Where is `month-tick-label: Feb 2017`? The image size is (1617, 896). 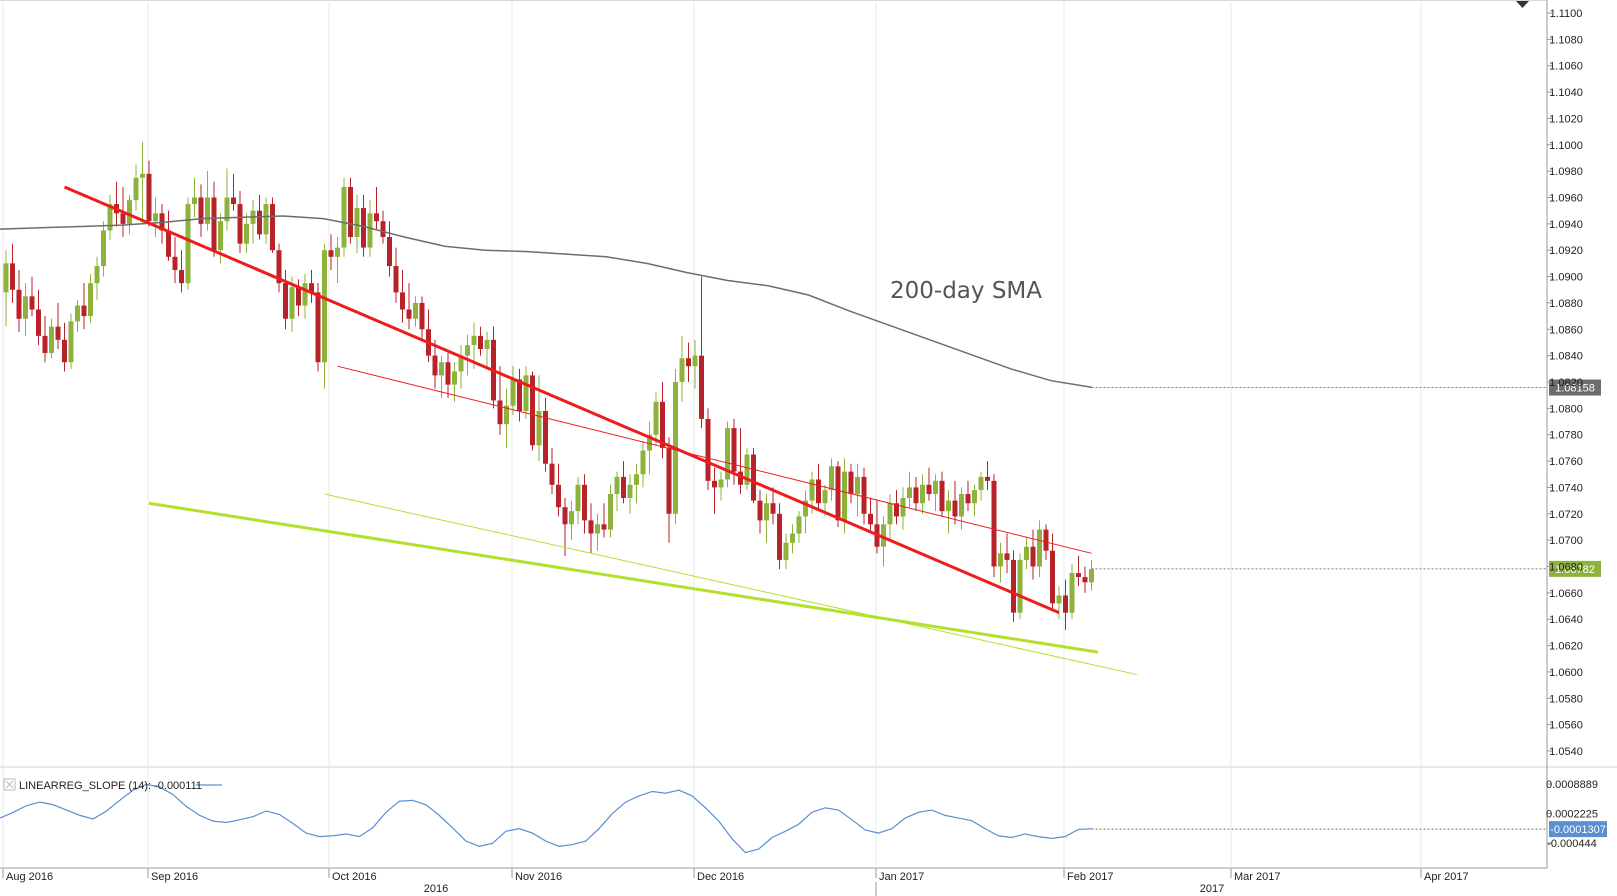
month-tick-label: Feb 2017 is located at coordinates (1090, 877).